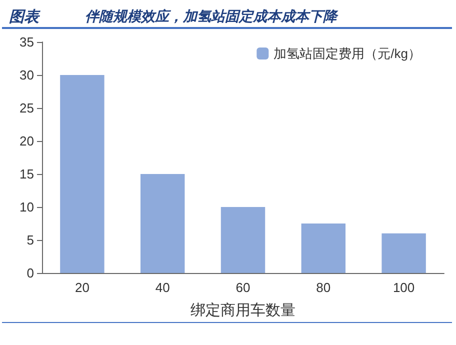  Describe the element at coordinates (347, 53) in the screenshot. I see `legend-label: 加氢站固定费用（元/kg）` at that location.